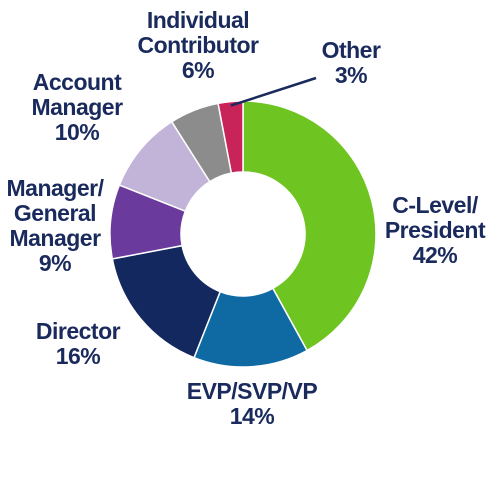  What do you see at coordinates (198, 70) in the screenshot?
I see `value-label-individual-contributor: 6%` at bounding box center [198, 70].